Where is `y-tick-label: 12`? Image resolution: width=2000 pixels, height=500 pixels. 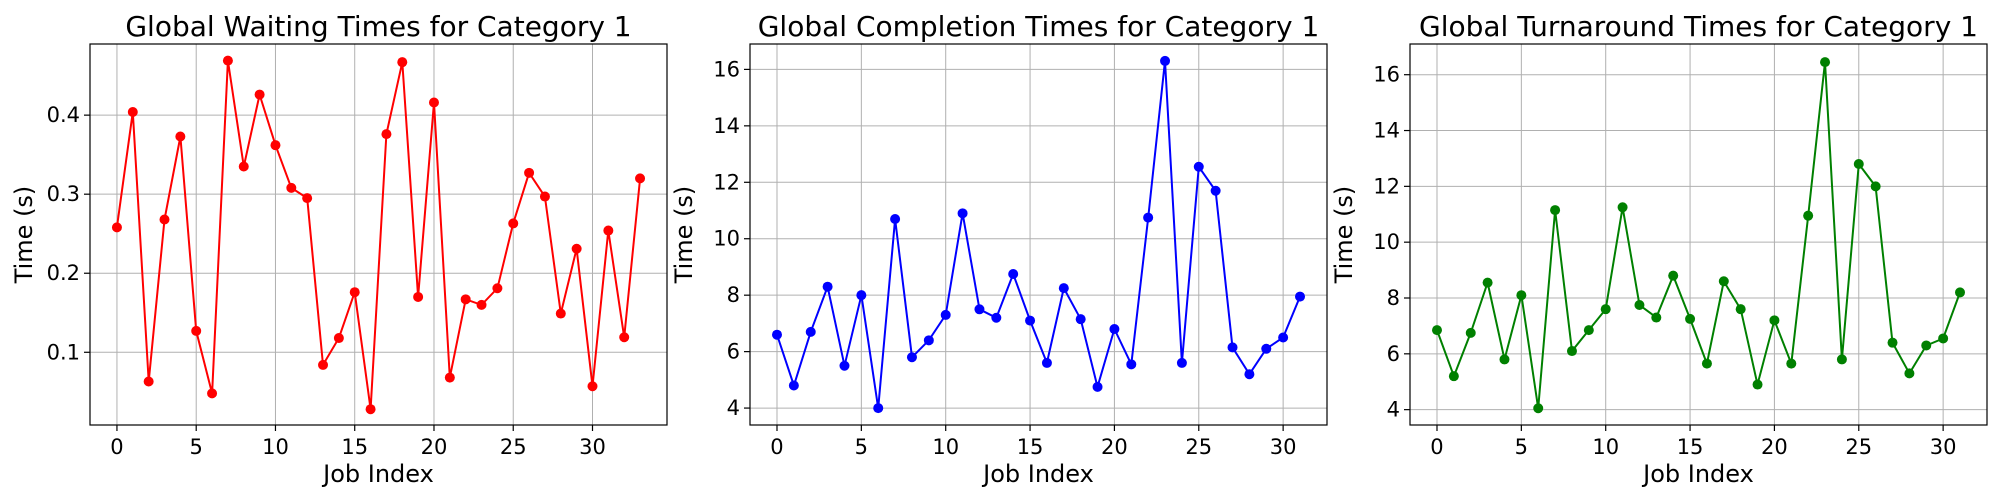 y-tick-label: 12 is located at coordinates (1386, 186).